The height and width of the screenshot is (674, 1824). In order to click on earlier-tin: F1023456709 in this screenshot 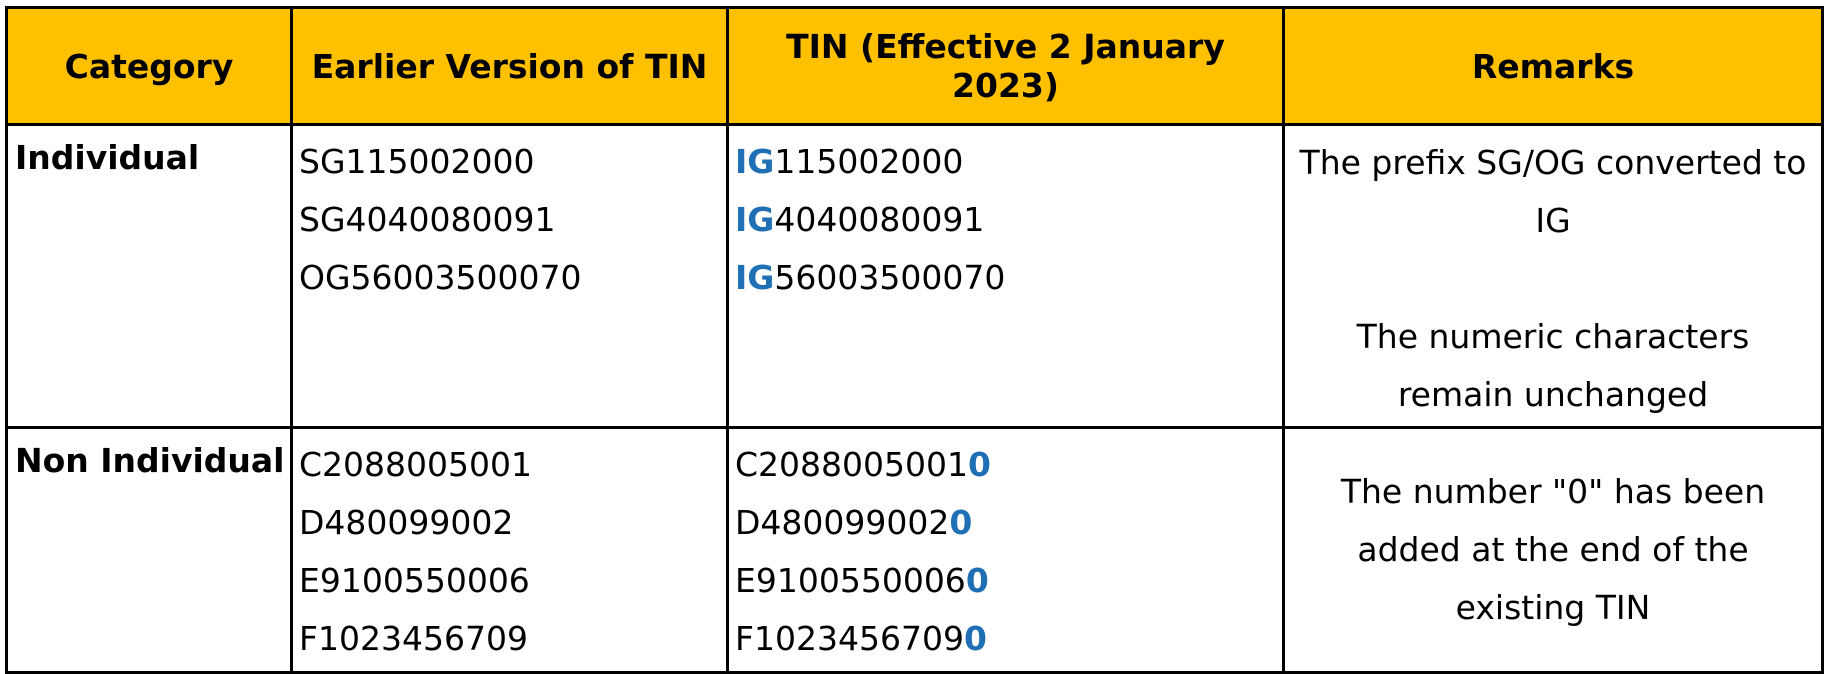, I will do `click(413, 638)`.